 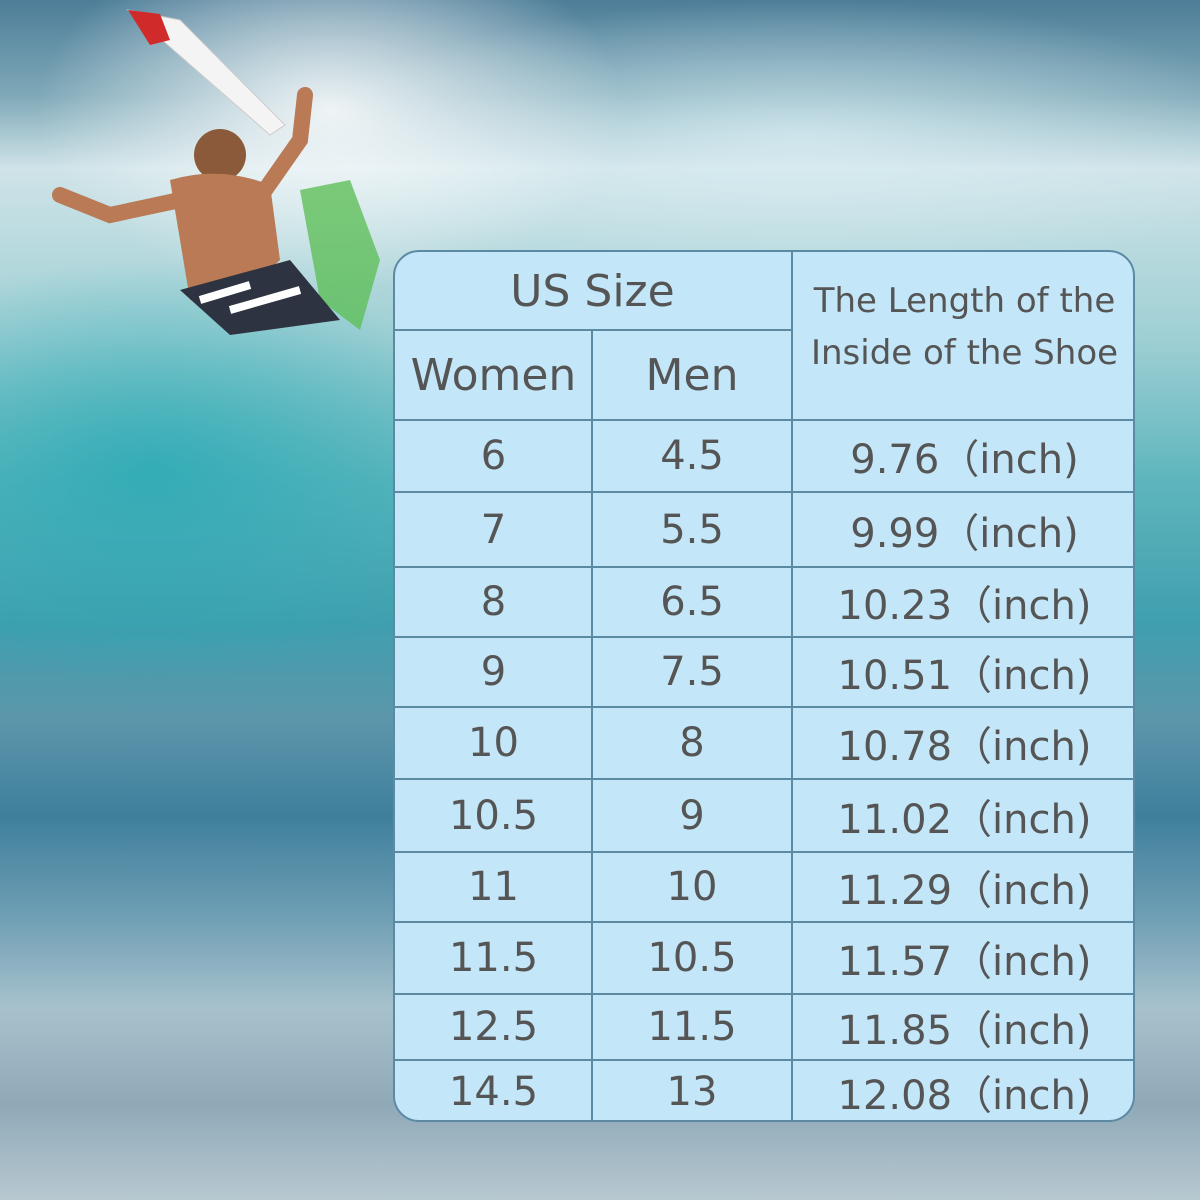 I want to click on table-row: 11 10 11.29（inch), so click(x=764, y=887).